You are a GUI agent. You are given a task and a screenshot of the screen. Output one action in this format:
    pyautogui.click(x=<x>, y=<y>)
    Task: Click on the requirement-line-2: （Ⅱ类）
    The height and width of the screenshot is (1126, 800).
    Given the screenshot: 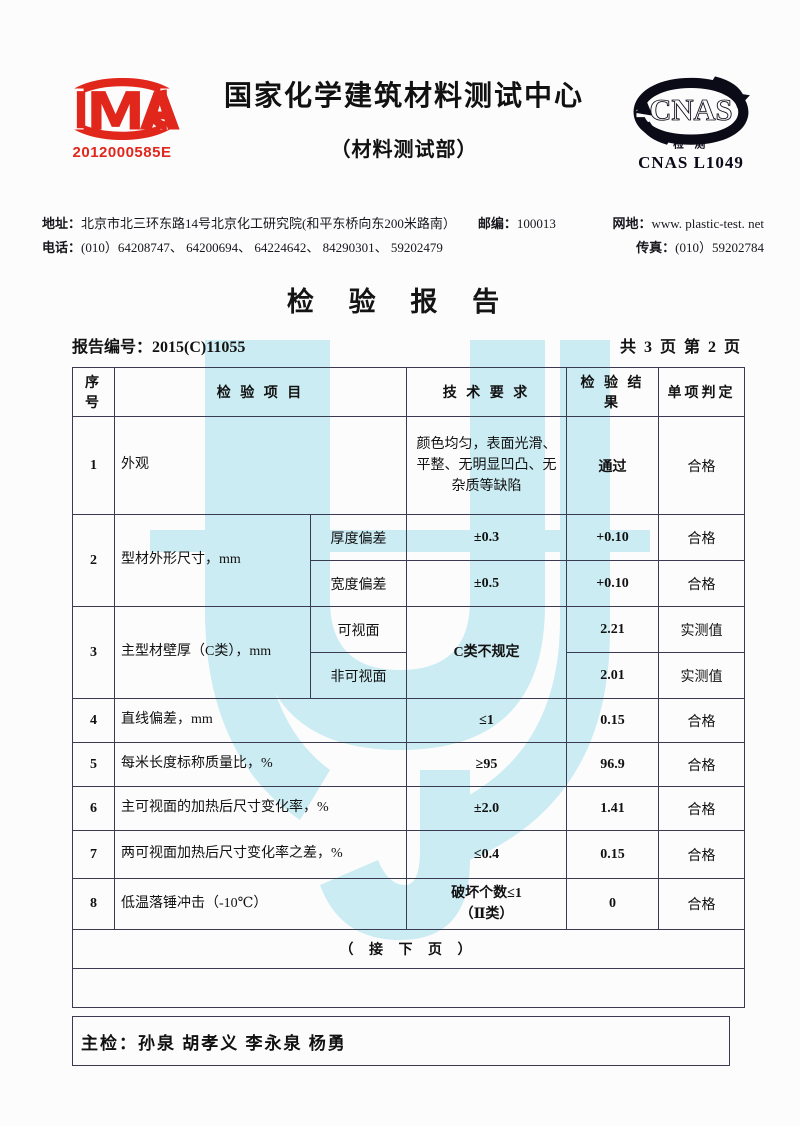 What is the action you would take?
    pyautogui.click(x=486, y=915)
    